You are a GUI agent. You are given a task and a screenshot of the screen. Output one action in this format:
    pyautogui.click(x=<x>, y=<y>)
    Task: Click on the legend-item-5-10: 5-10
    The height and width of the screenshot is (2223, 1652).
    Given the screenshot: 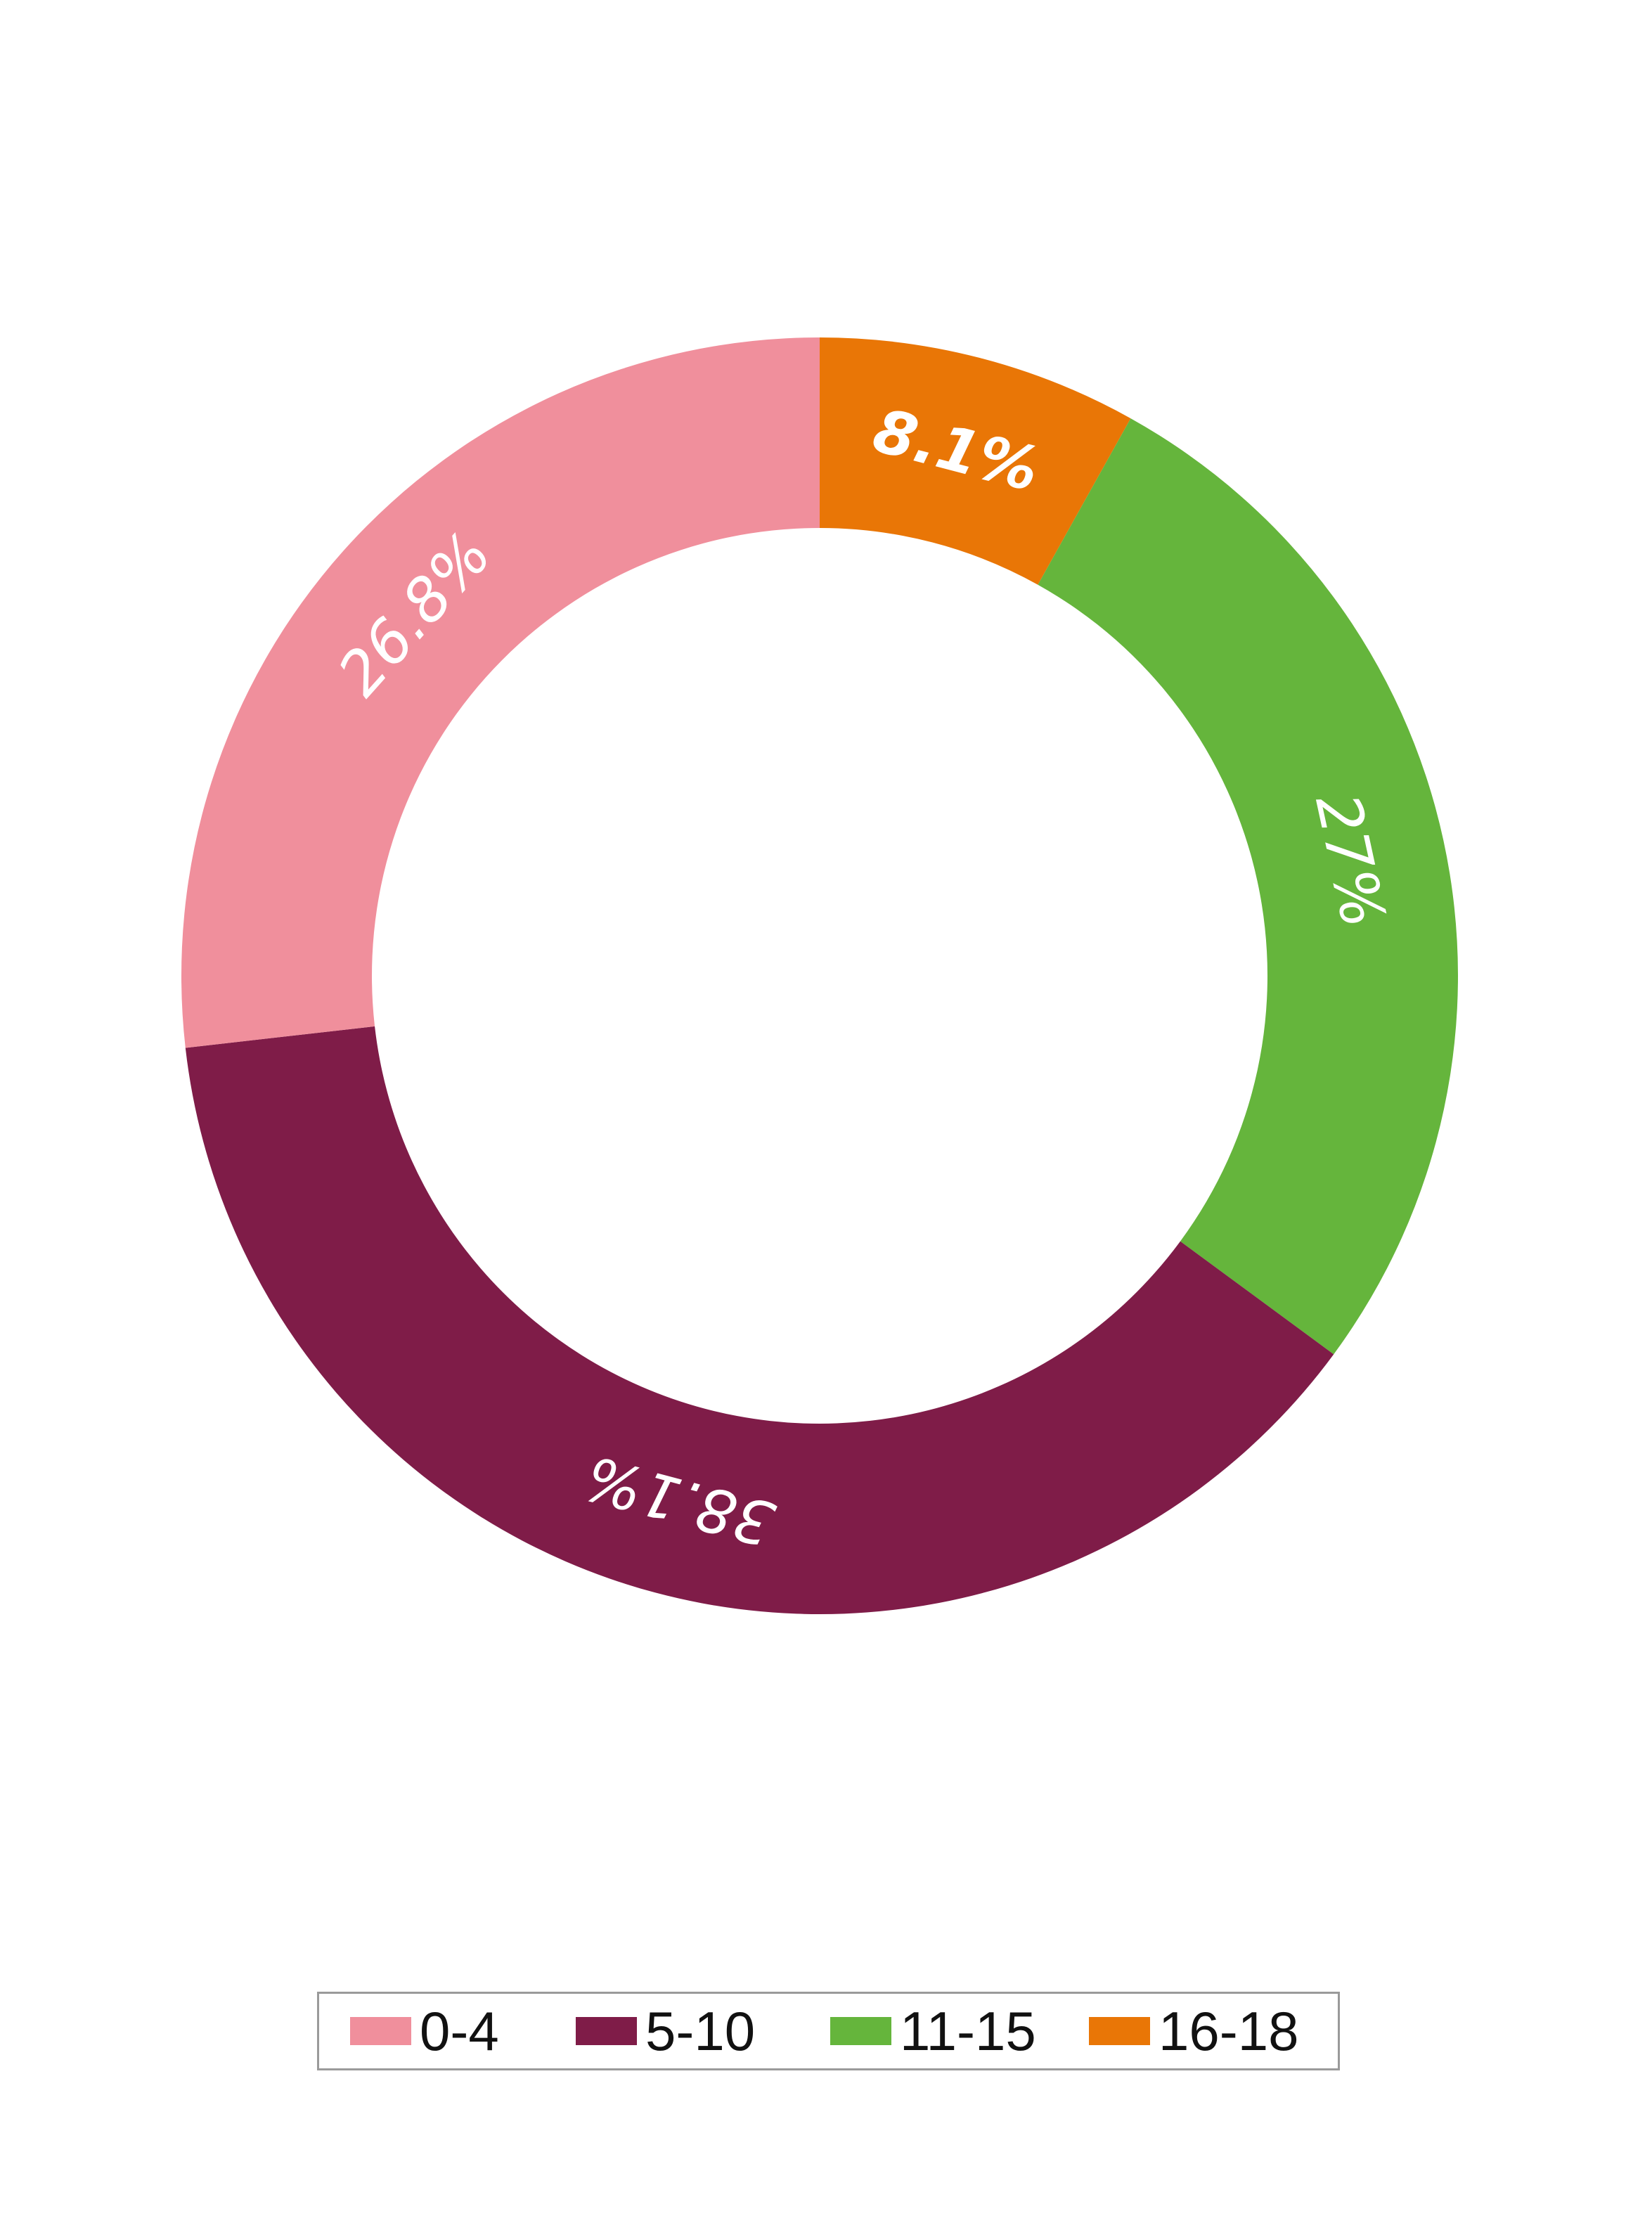 What is the action you would take?
    pyautogui.click(x=665, y=2031)
    